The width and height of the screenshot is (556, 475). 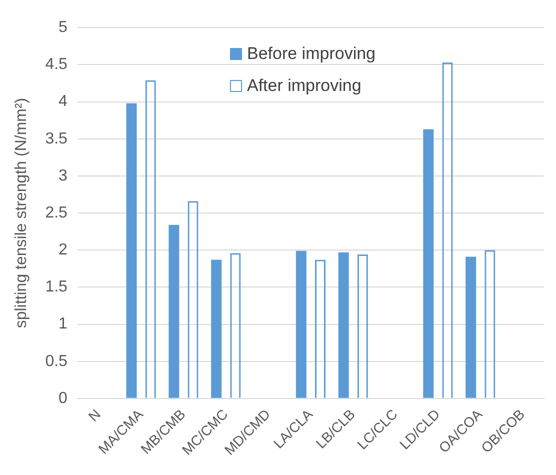 What do you see at coordinates (63, 398) in the screenshot?
I see `y-tick-label: 0` at bounding box center [63, 398].